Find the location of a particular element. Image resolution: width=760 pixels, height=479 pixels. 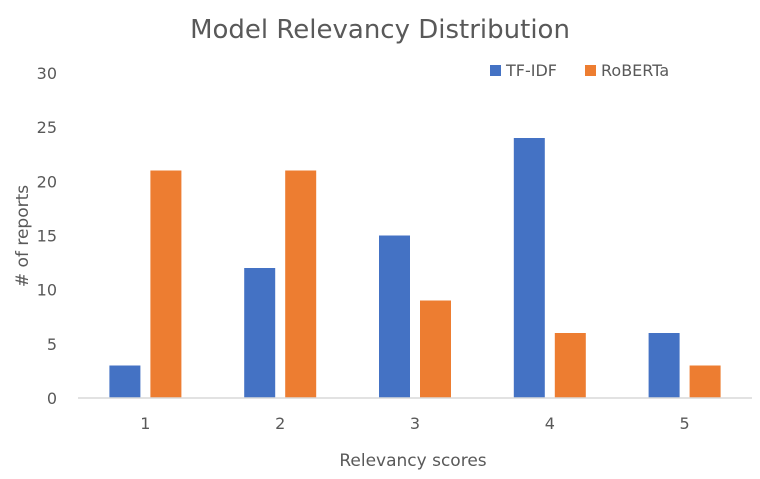

legend-label: RoBERTa is located at coordinates (635, 70).